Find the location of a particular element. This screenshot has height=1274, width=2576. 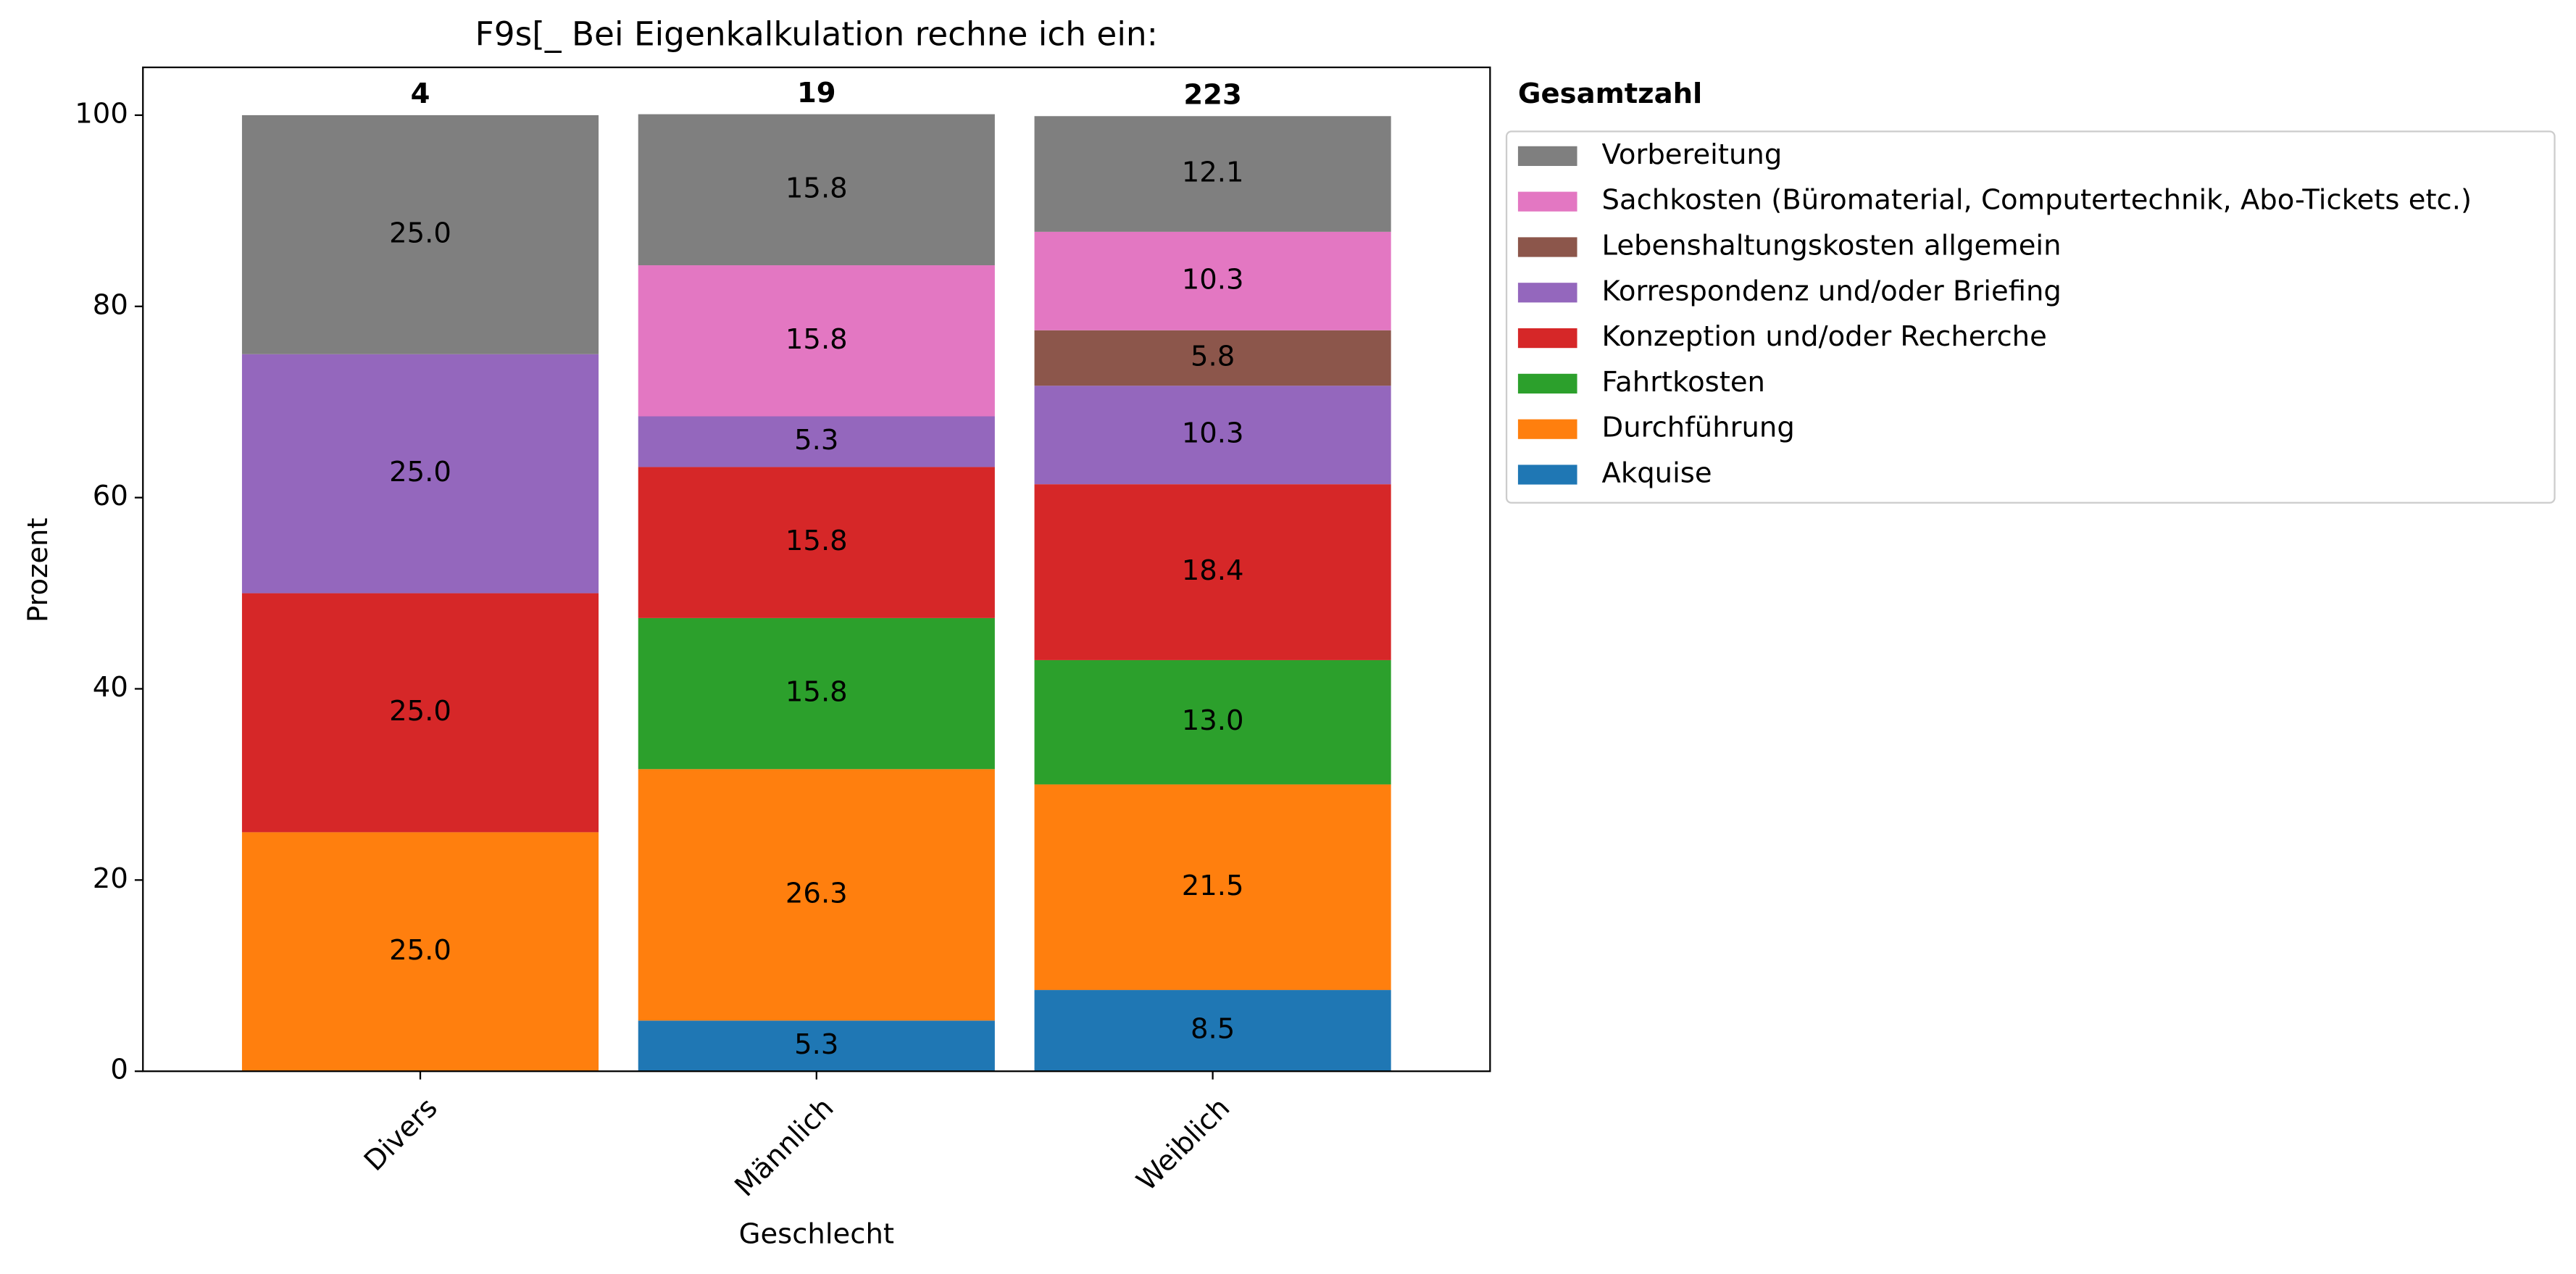

y-tick-label: 40 is located at coordinates (110, 687).